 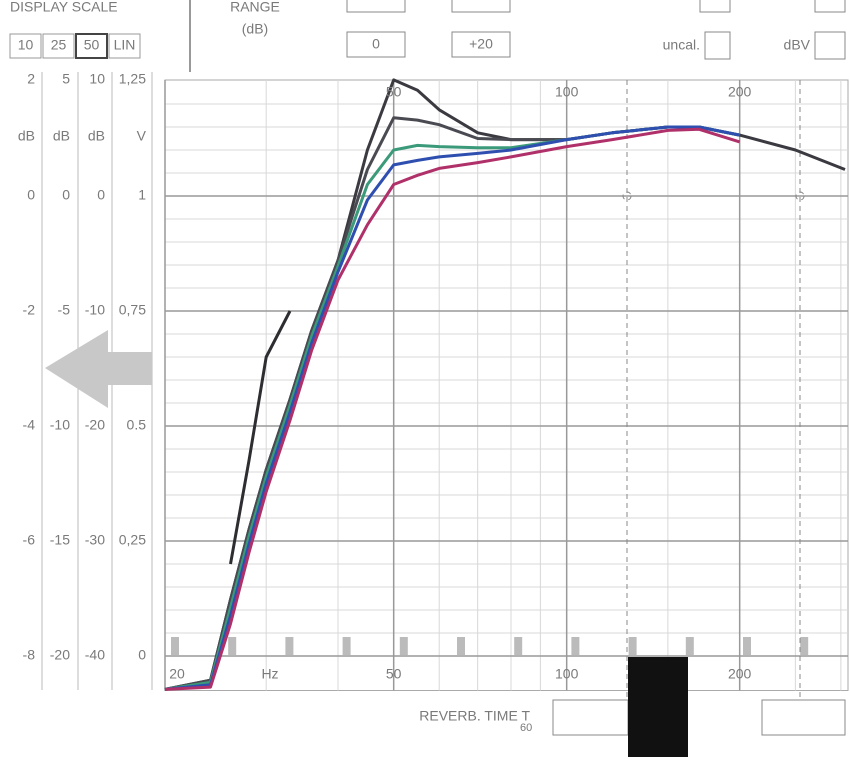 I want to click on x-unit: Hz, so click(x=269, y=674).